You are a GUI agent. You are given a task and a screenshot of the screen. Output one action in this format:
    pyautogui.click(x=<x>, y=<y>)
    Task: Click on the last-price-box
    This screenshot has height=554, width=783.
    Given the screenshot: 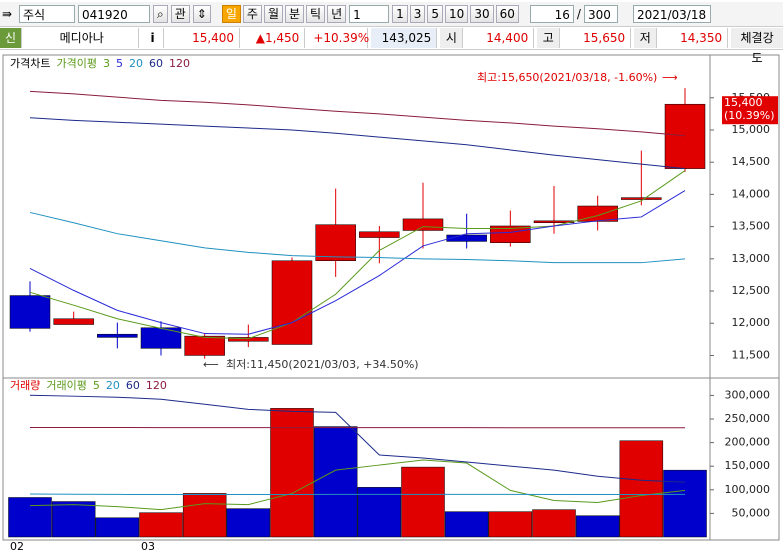 What is the action you would take?
    pyautogui.click(x=750, y=110)
    